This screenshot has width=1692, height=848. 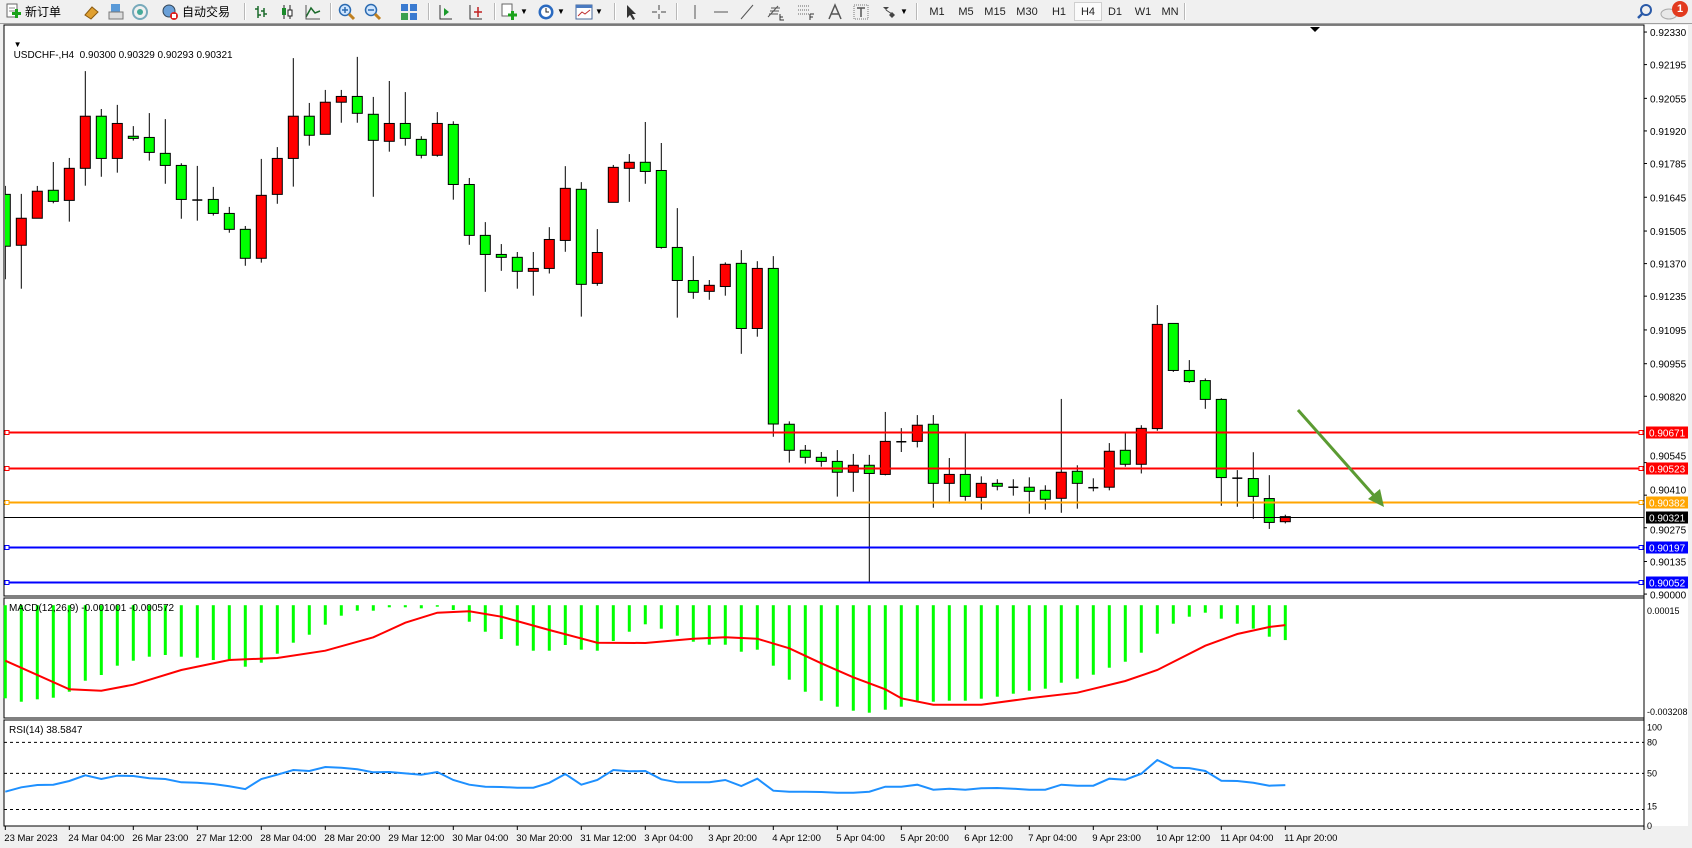 I want to click on templates-button: ▼, so click(x=589, y=11).